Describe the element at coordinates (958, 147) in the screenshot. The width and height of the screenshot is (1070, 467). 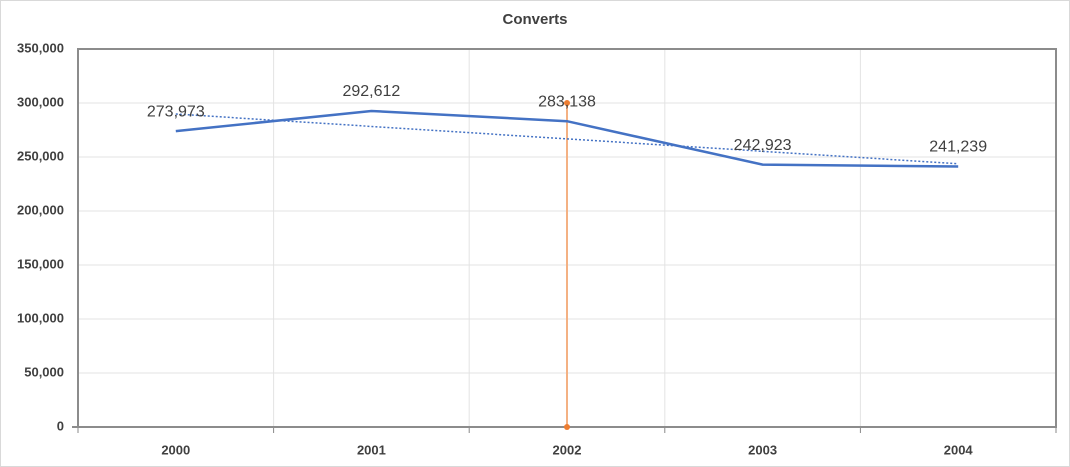
I see `data-label: 241,239` at that location.